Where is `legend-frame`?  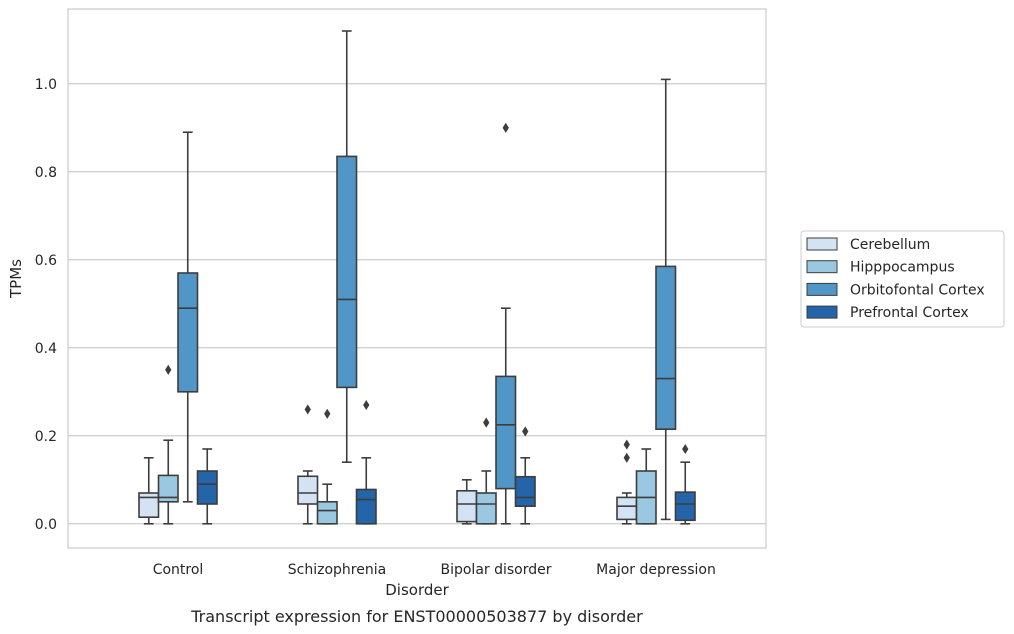
legend-frame is located at coordinates (902, 279).